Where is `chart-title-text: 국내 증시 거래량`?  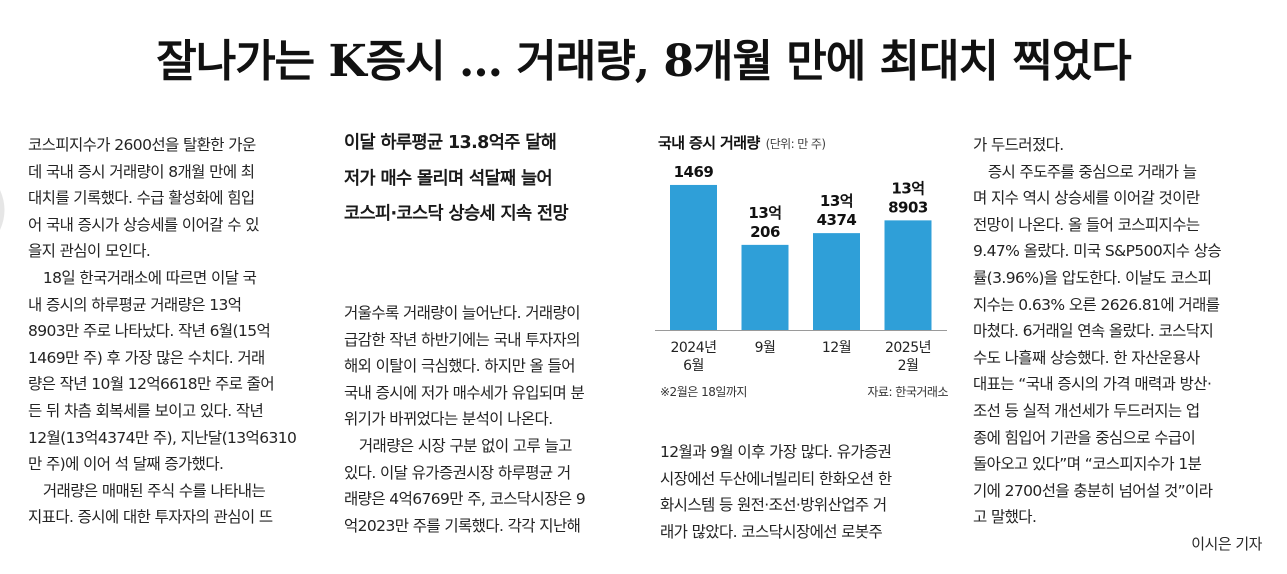 chart-title-text: 국내 증시 거래량 is located at coordinates (709, 143).